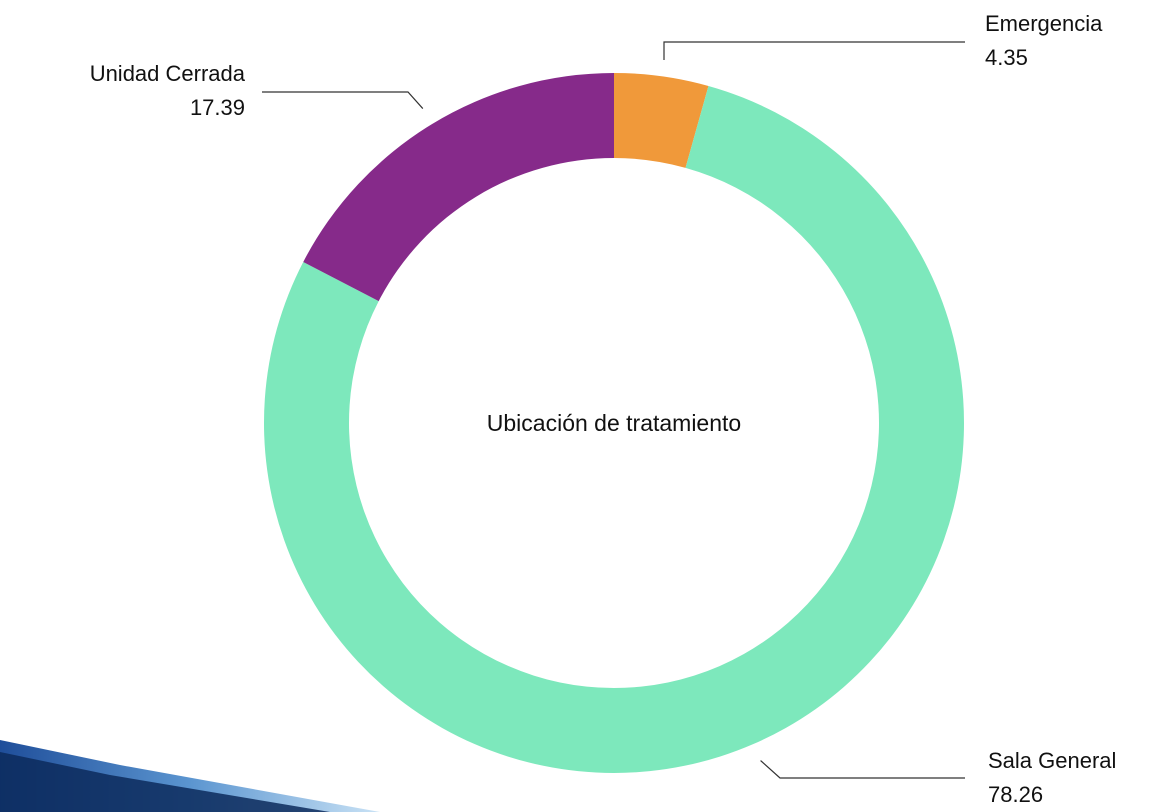  What do you see at coordinates (1006, 57) in the screenshot?
I see `slice-value: 4.35` at bounding box center [1006, 57].